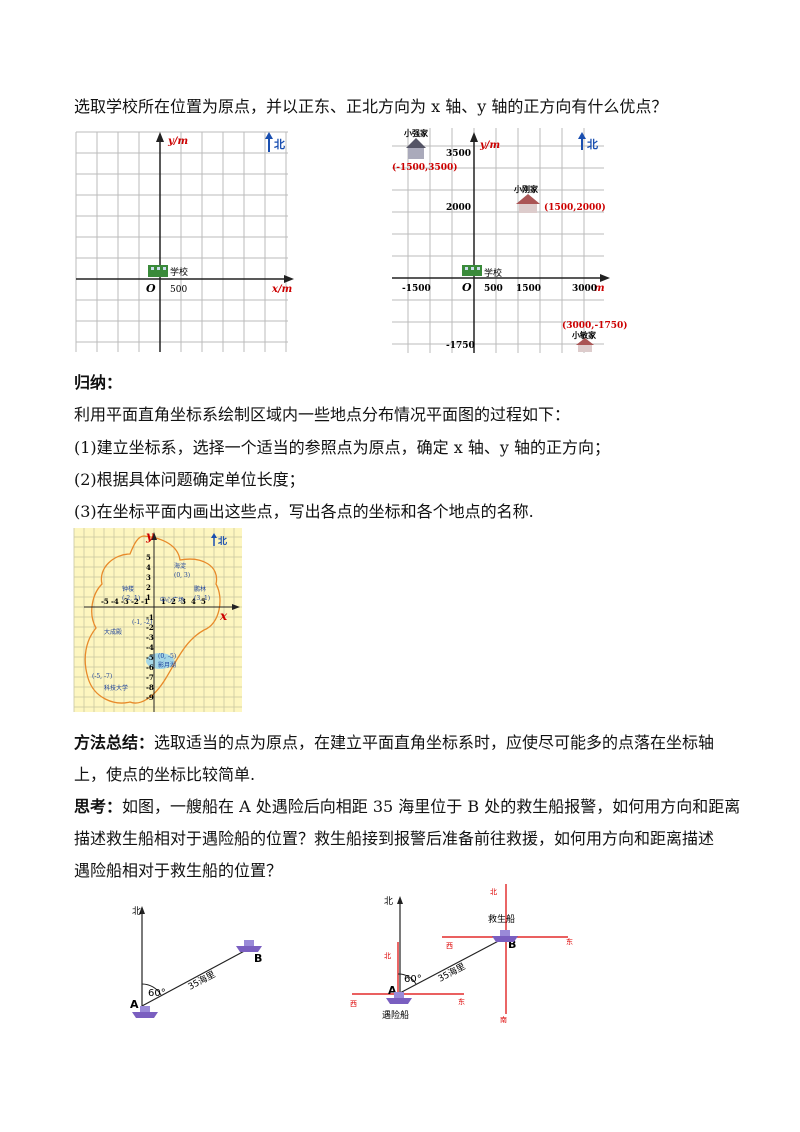 This screenshot has height=1132, width=800. What do you see at coordinates (163, 601) in the screenshot?
I see `map-x-tick: 1` at bounding box center [163, 601].